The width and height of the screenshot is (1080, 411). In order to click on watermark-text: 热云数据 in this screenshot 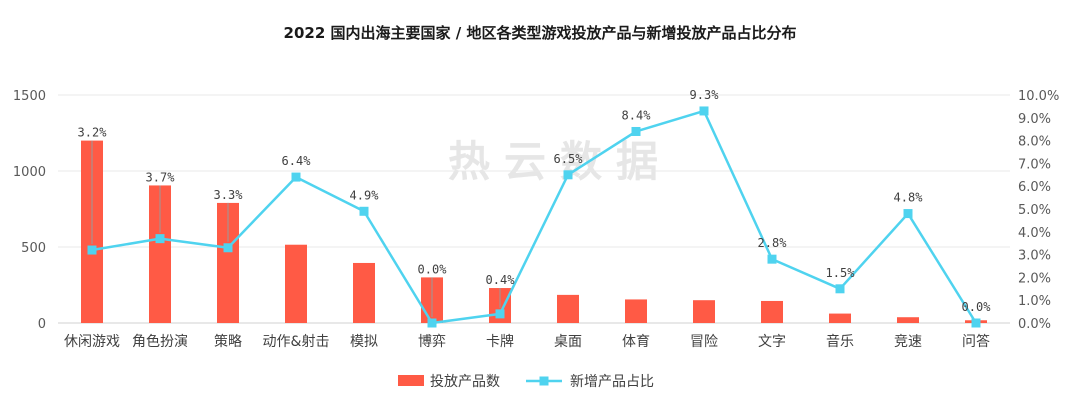, I will do `click(560, 161)`.